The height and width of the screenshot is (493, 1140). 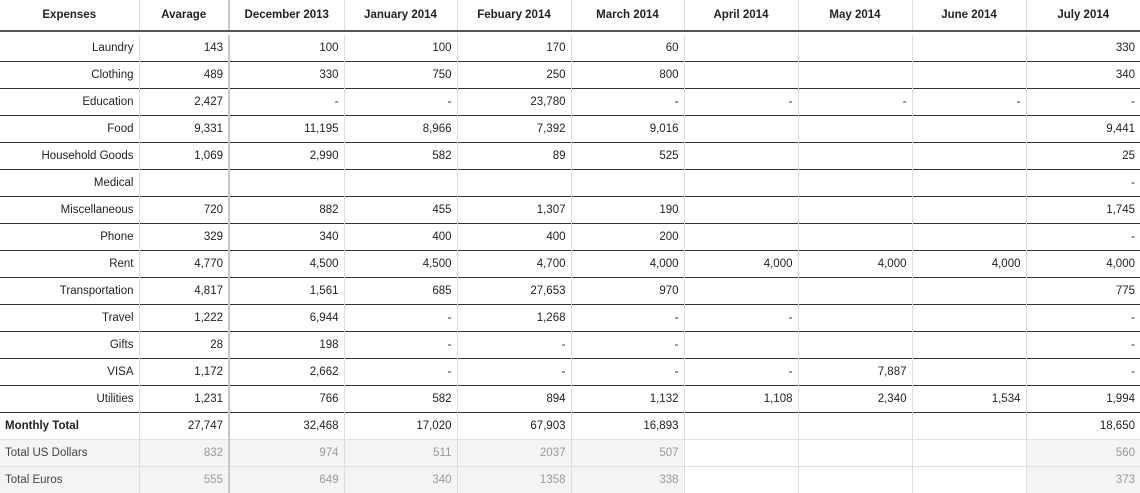 I want to click on table-cell: 373, so click(x=1083, y=480).